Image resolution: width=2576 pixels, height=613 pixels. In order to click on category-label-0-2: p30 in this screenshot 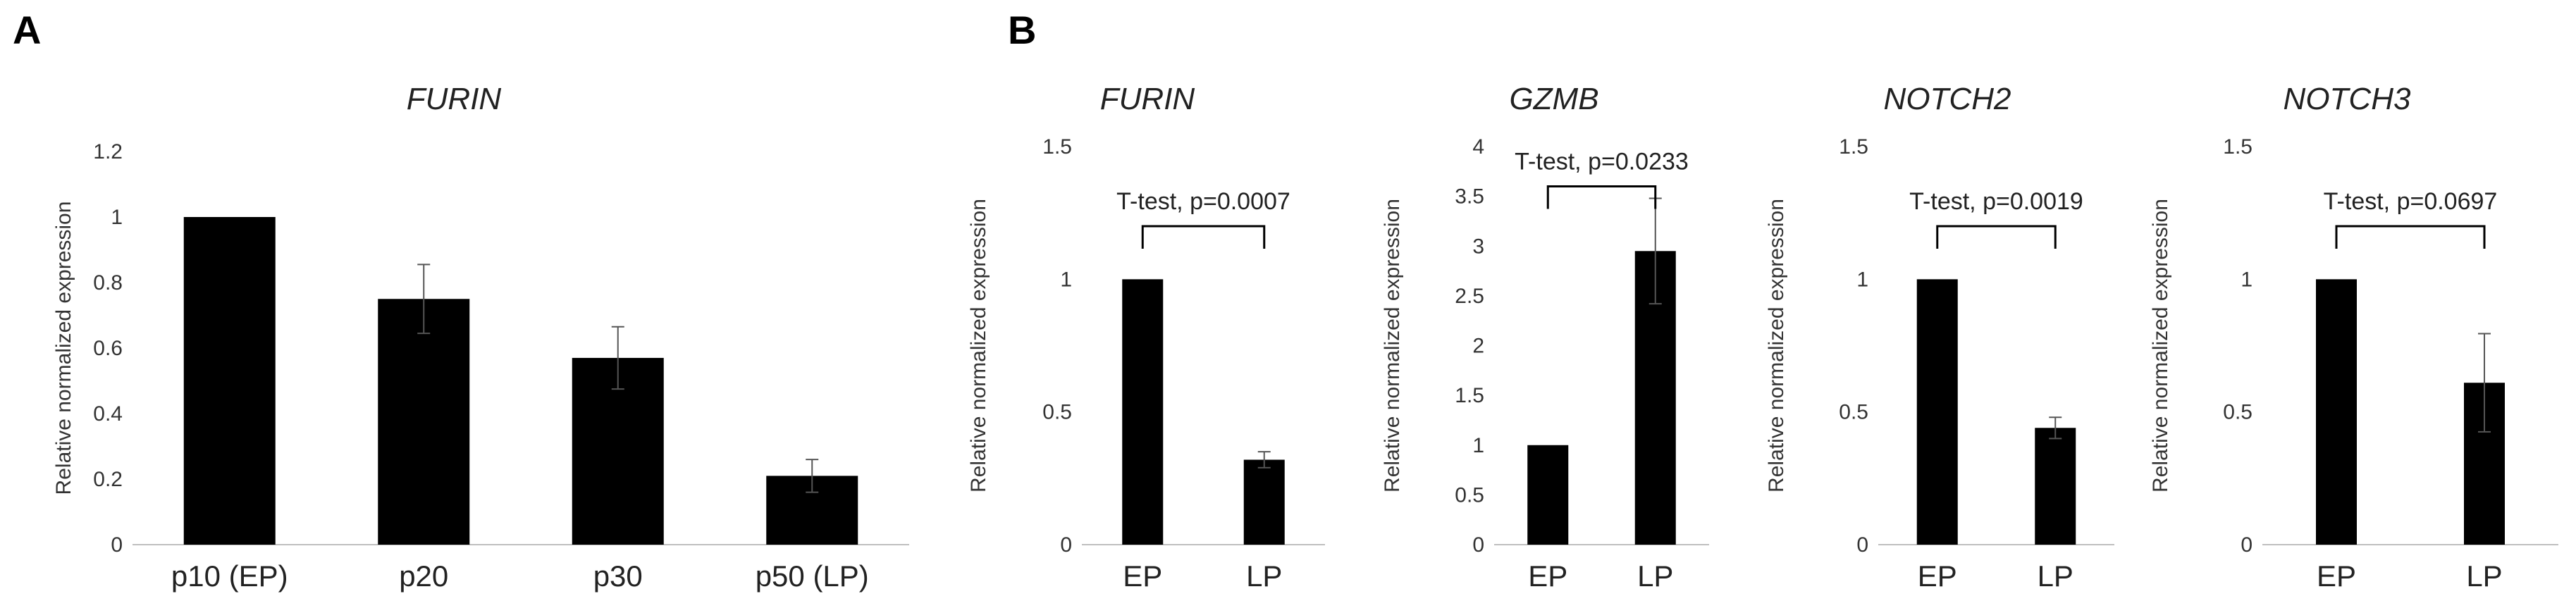, I will do `click(618, 576)`.